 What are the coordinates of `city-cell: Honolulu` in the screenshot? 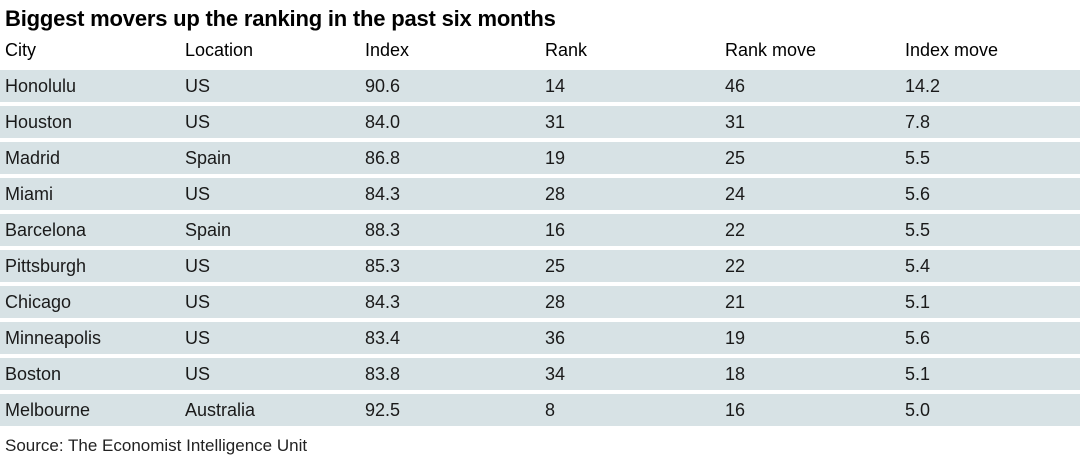 It's located at (90, 88).